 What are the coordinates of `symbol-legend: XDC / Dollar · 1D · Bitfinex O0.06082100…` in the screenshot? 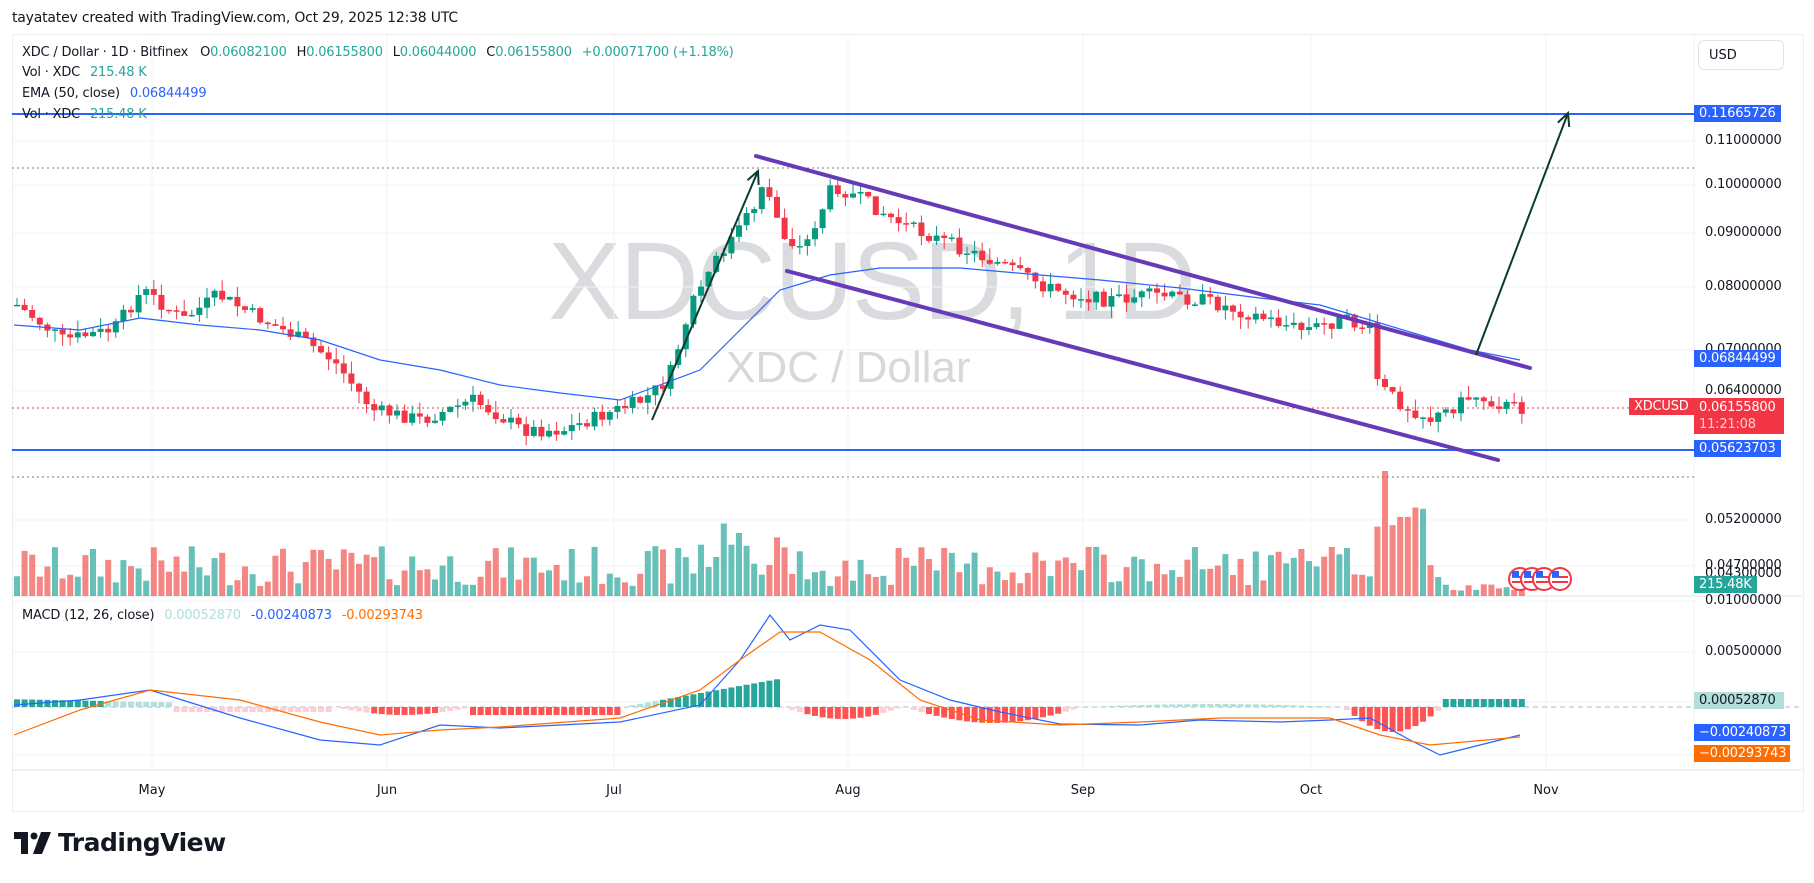 It's located at (378, 52).